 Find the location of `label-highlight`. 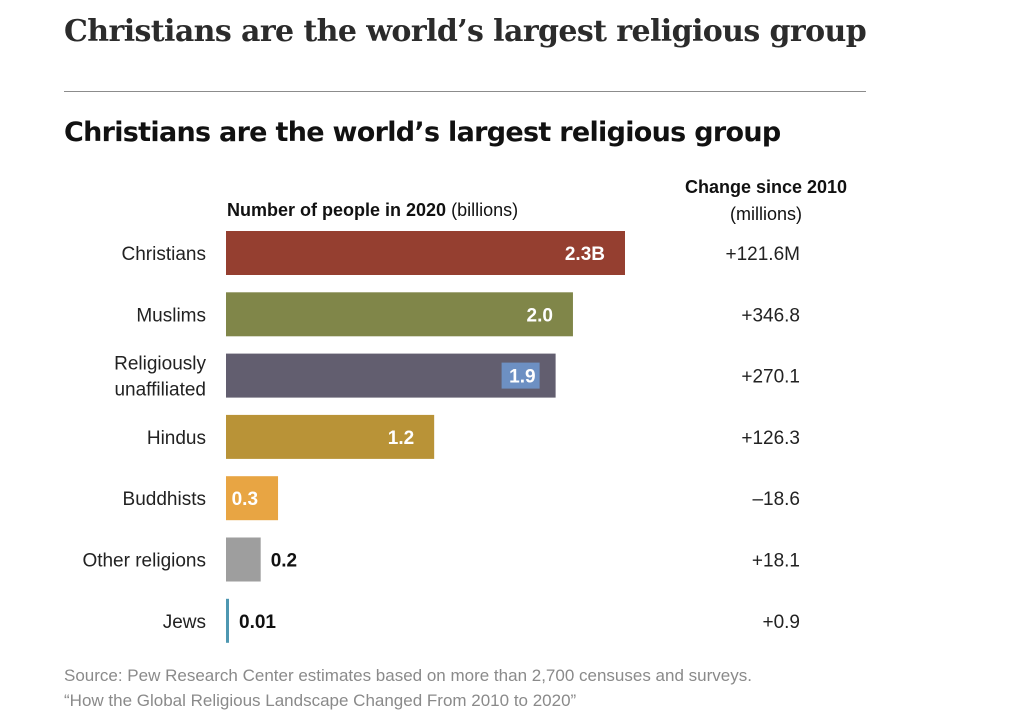

label-highlight is located at coordinates (520, 375).